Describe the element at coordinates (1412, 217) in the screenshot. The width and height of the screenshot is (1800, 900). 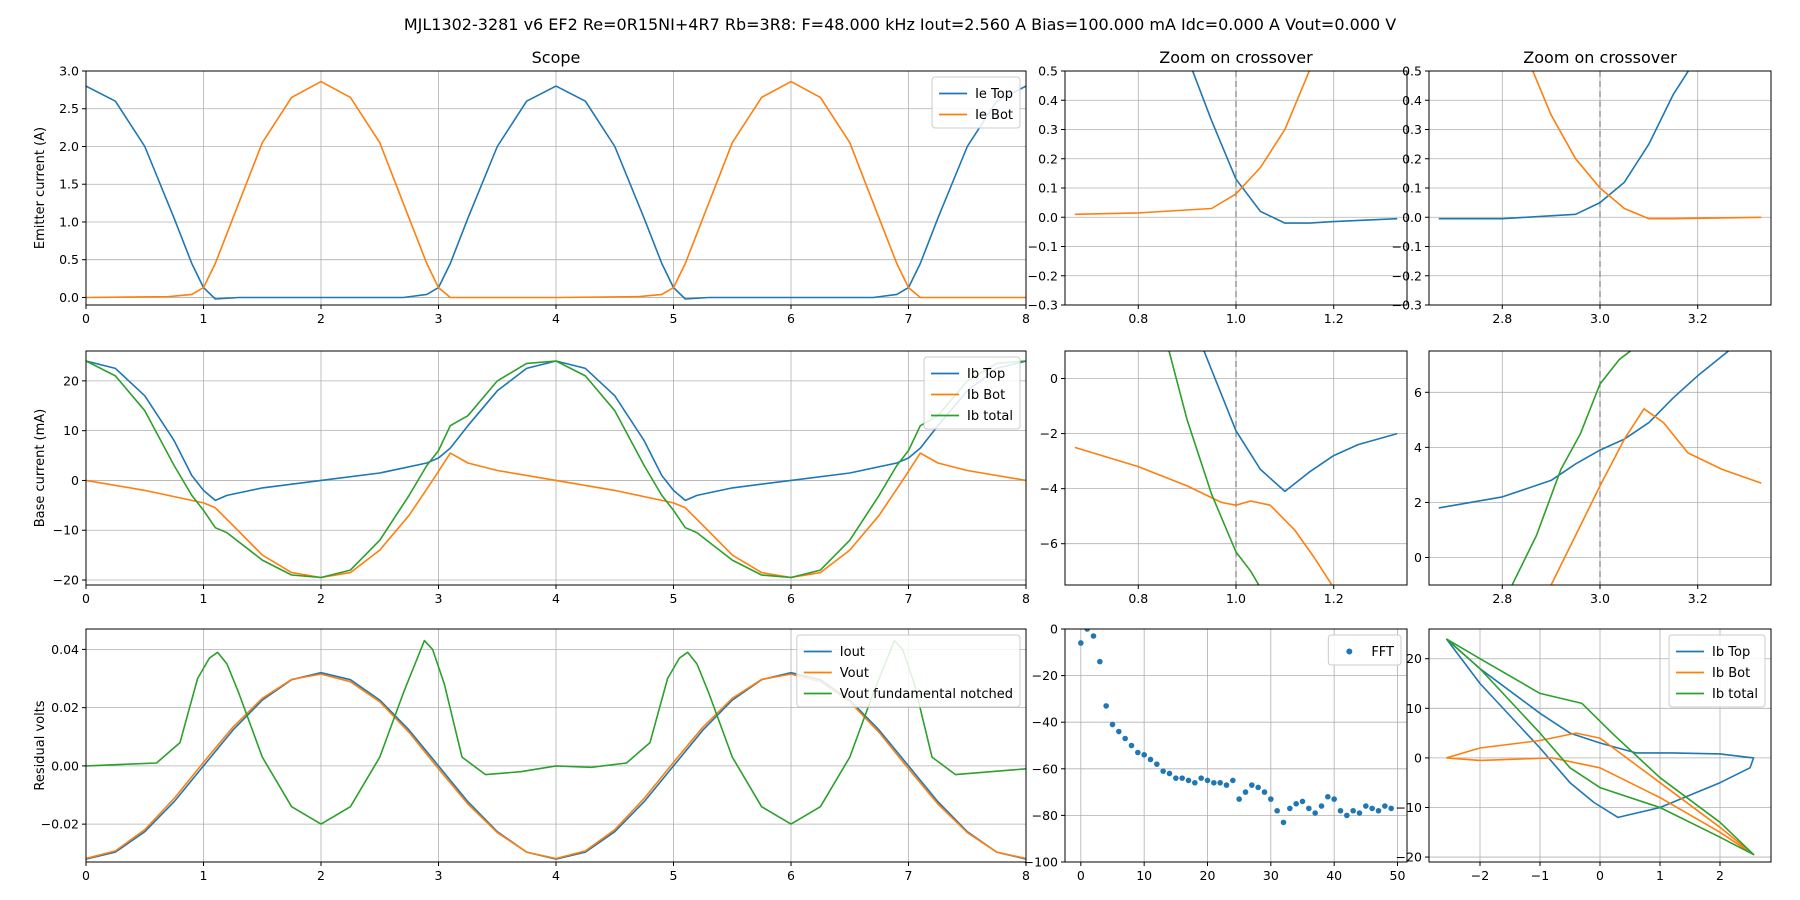
I see `y-tick-label: 0.0` at that location.